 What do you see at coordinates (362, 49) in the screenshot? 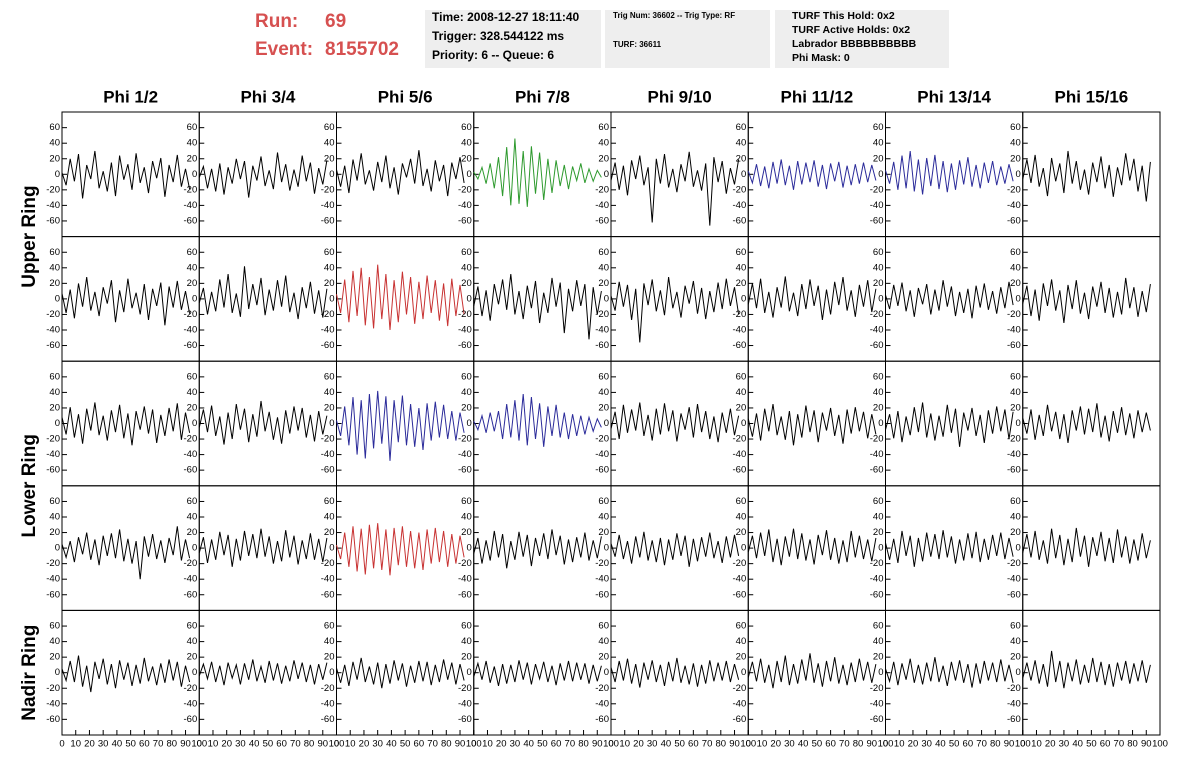
I see `event-number: 8155702` at bounding box center [362, 49].